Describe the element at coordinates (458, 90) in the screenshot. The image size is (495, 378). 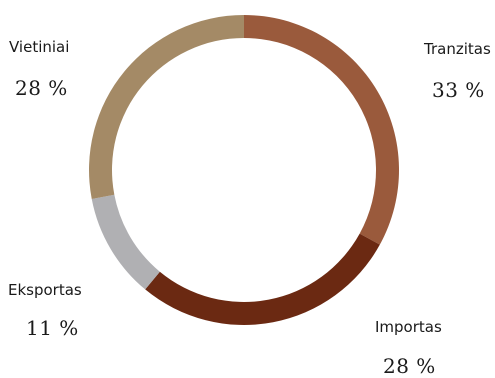
I see `slice-value-tranzitas: 33 %` at that location.